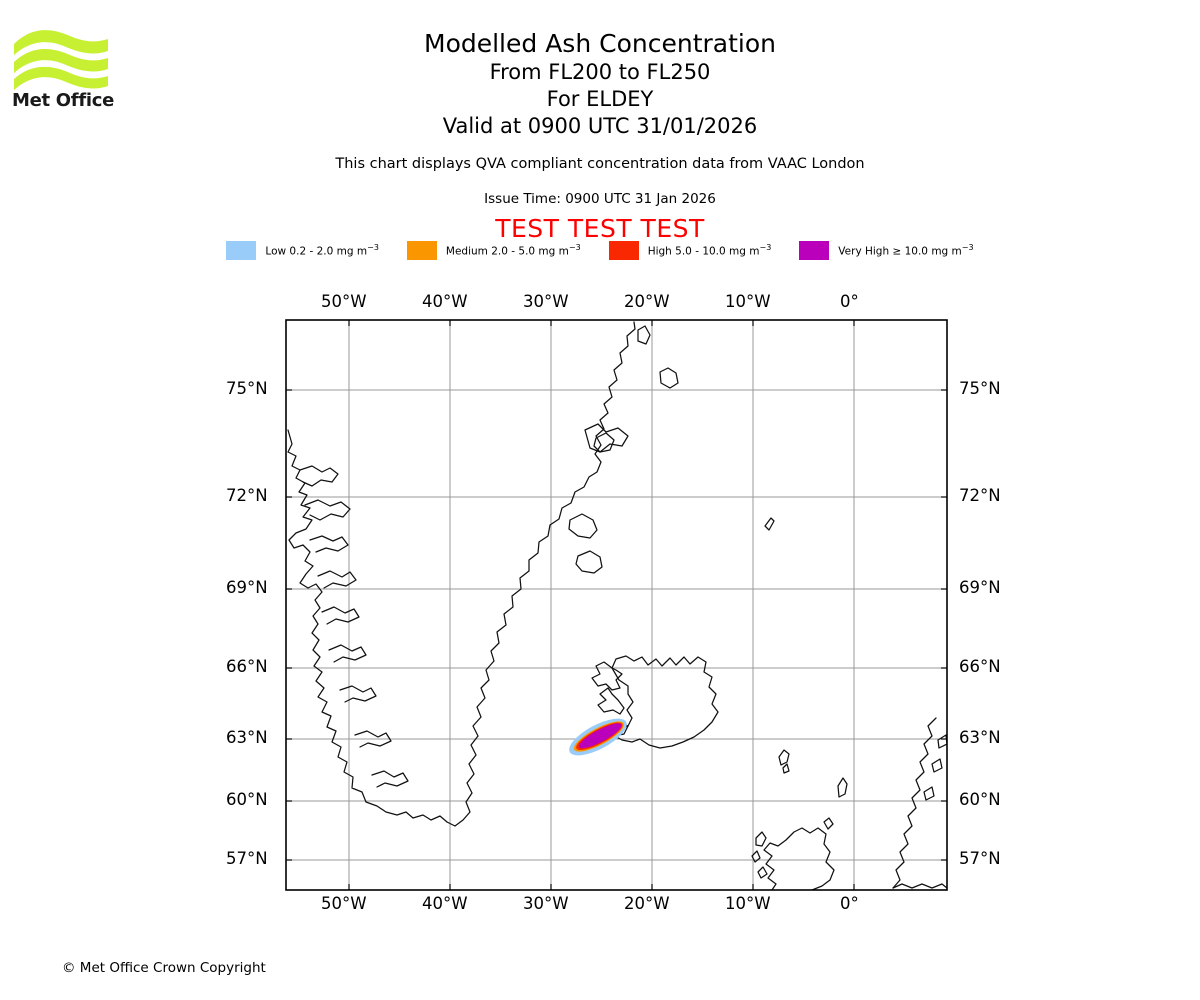 This screenshot has width=1200, height=1000. Describe the element at coordinates (828, 823) in the screenshot. I see `orkney-islands` at that location.